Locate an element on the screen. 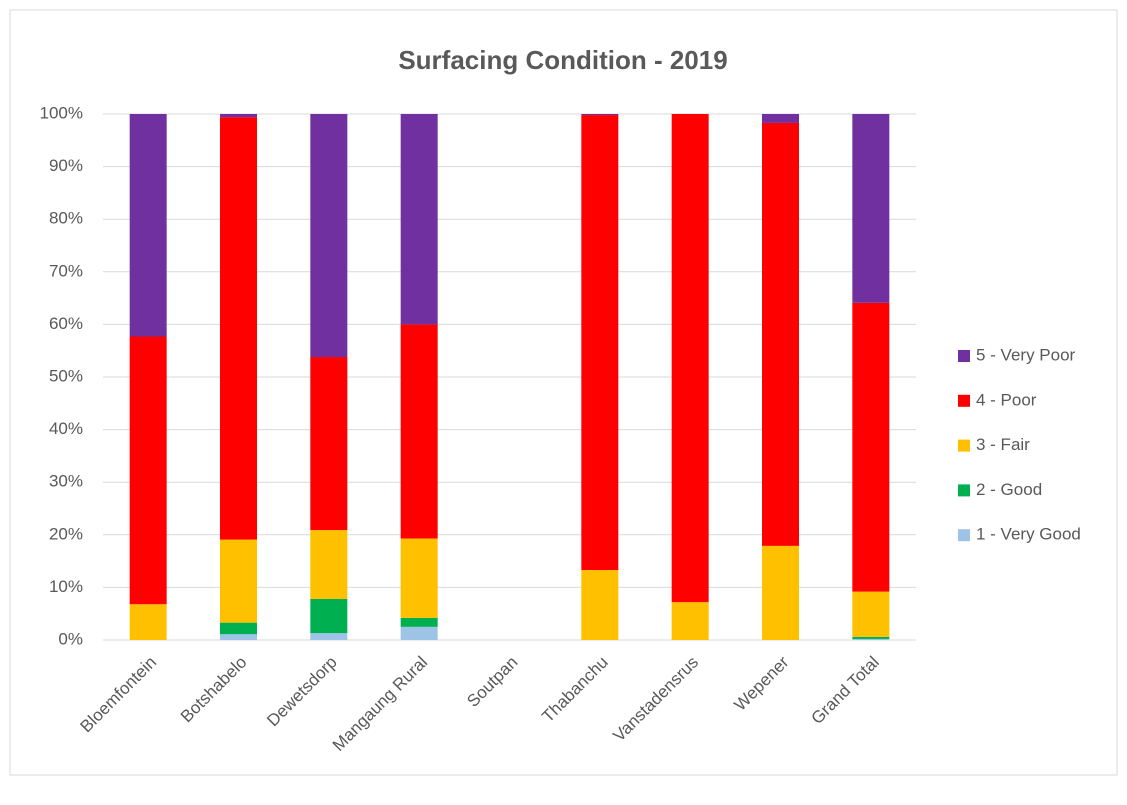  legend-label: 2 - Good is located at coordinates (1009, 489).